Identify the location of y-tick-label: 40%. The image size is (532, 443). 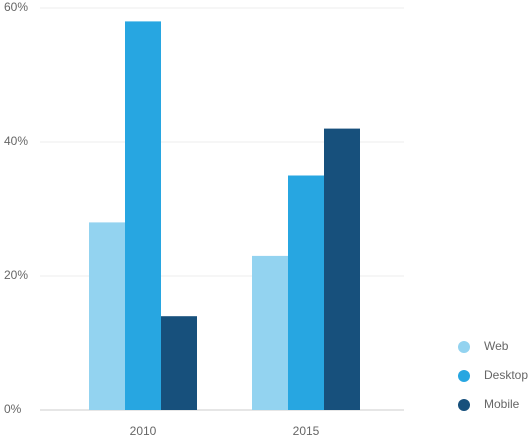
(16, 141).